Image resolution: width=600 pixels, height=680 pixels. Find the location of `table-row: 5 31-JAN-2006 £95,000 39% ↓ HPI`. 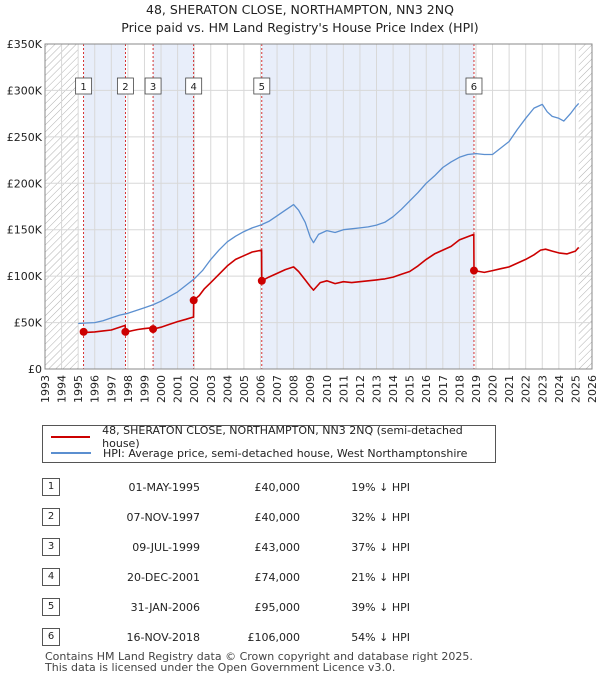

table-row: 5 31-JAN-2006 £95,000 39% ↓ HPI is located at coordinates (226, 607).